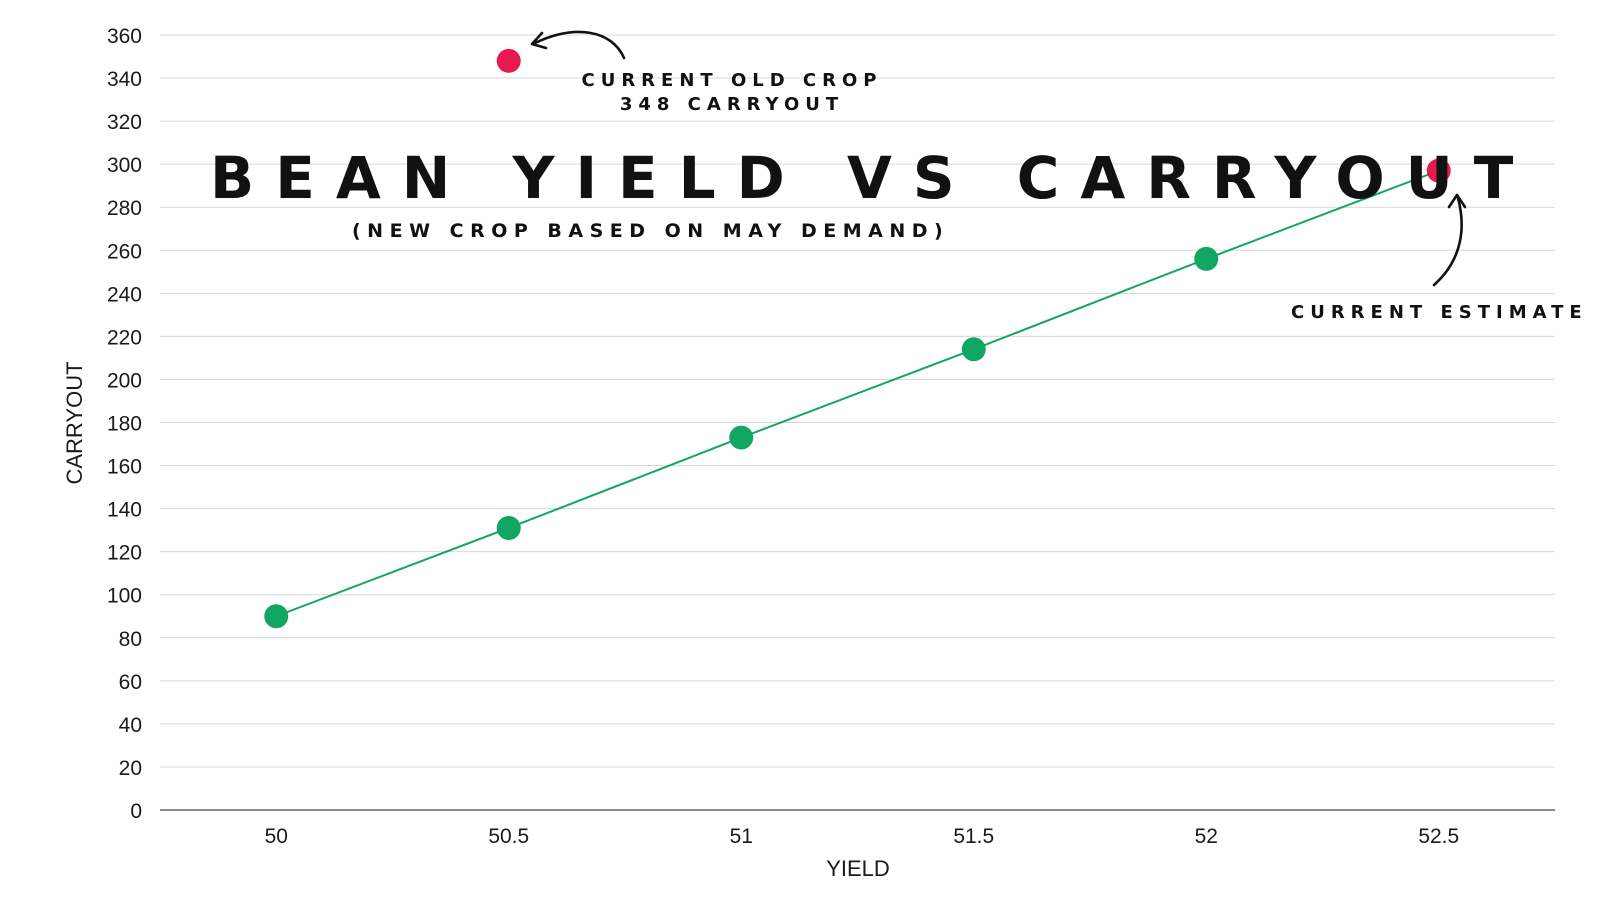  I want to click on y-axis-title: CARRYOUT, so click(74, 422).